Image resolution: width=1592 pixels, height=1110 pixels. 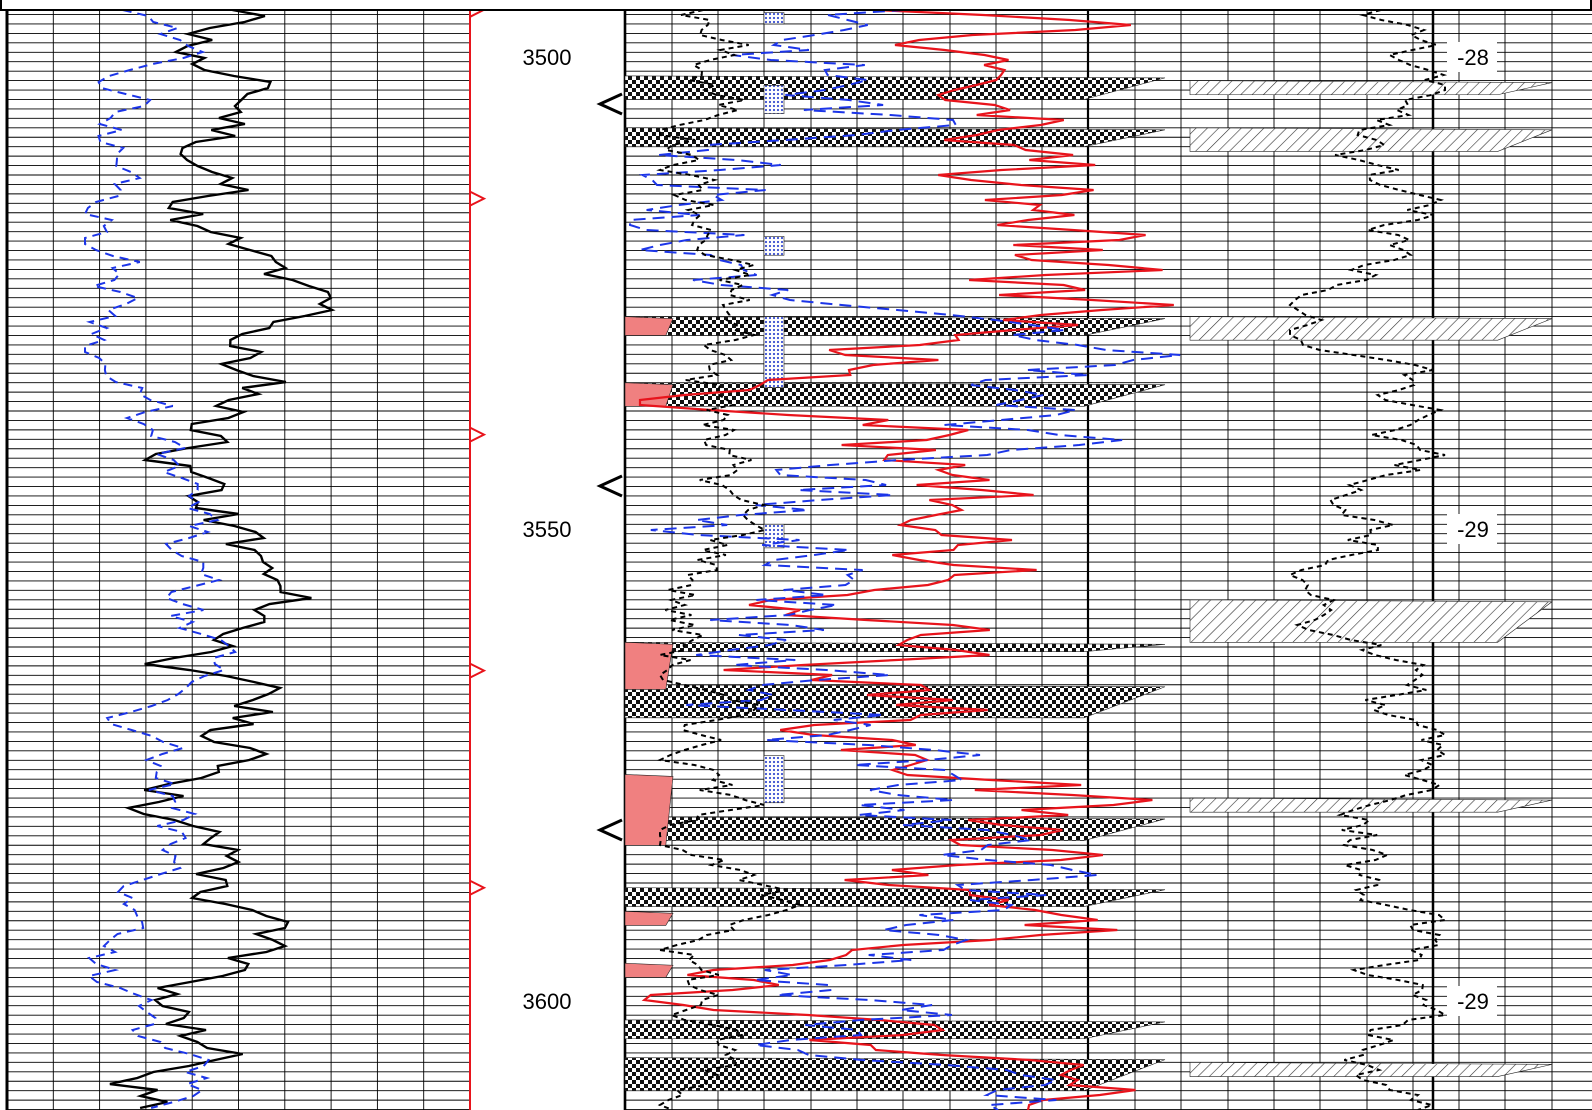 What do you see at coordinates (547, 57) in the screenshot?
I see `depth-label-3500: 3500` at bounding box center [547, 57].